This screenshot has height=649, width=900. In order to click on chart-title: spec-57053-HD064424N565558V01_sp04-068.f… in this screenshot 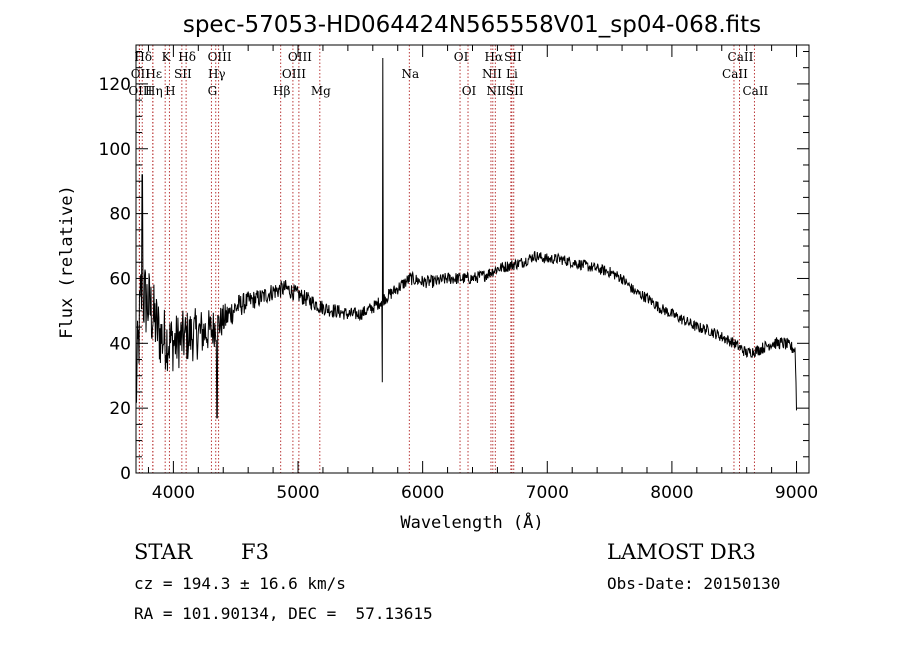, I will do `click(472, 25)`.